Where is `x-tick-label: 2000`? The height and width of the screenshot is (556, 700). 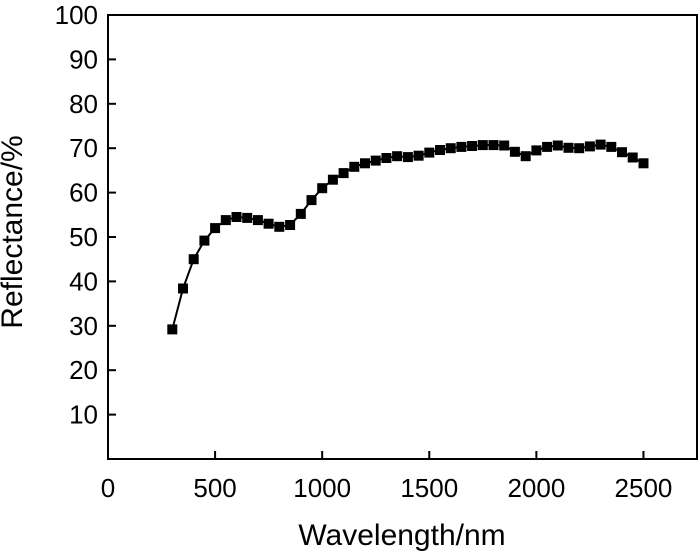
x-tick-label: 2000 is located at coordinates (536, 488).